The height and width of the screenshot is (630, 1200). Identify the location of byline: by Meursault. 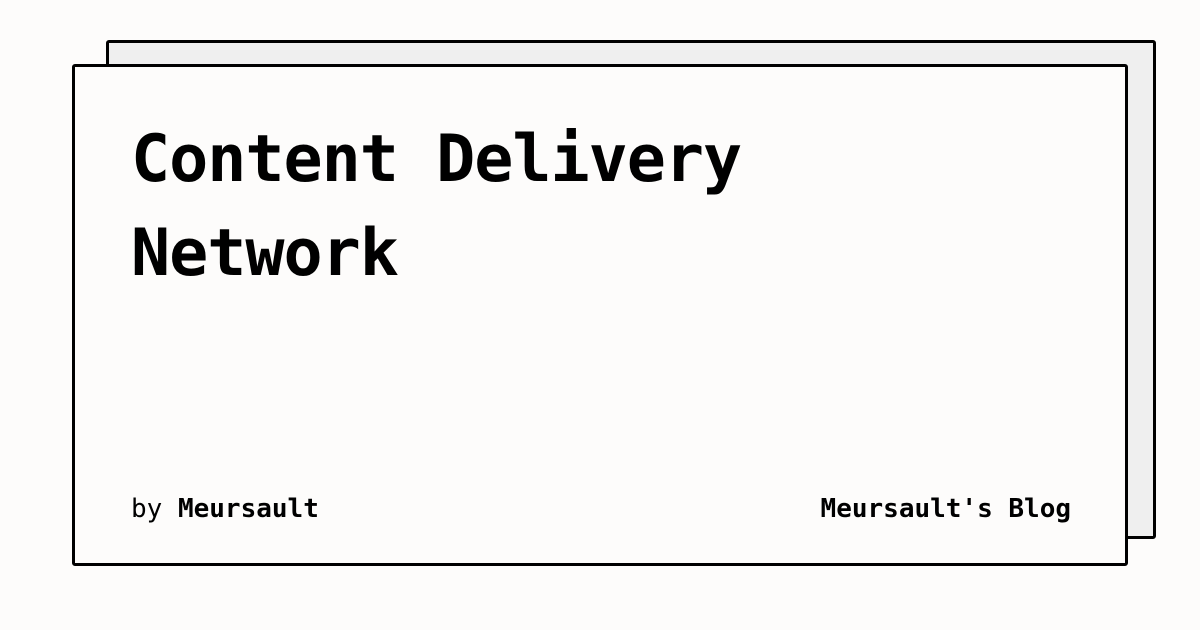
(225, 509).